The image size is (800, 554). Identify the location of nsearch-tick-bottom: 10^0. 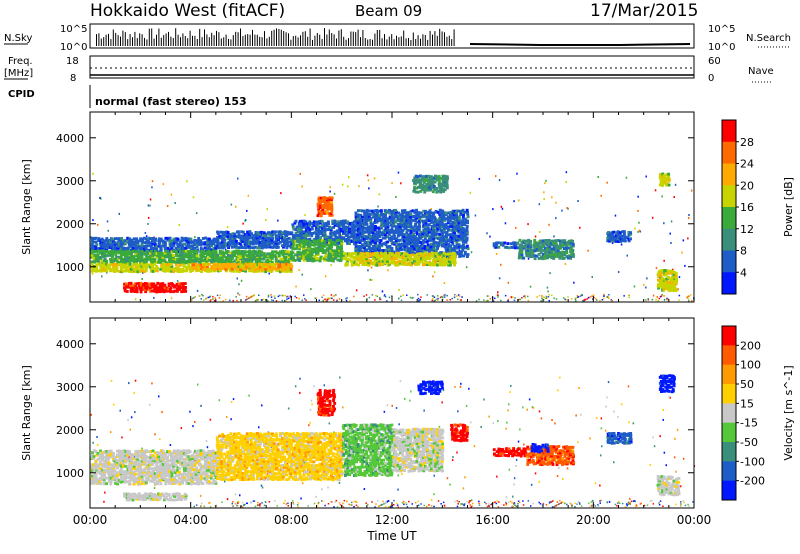
(721, 47).